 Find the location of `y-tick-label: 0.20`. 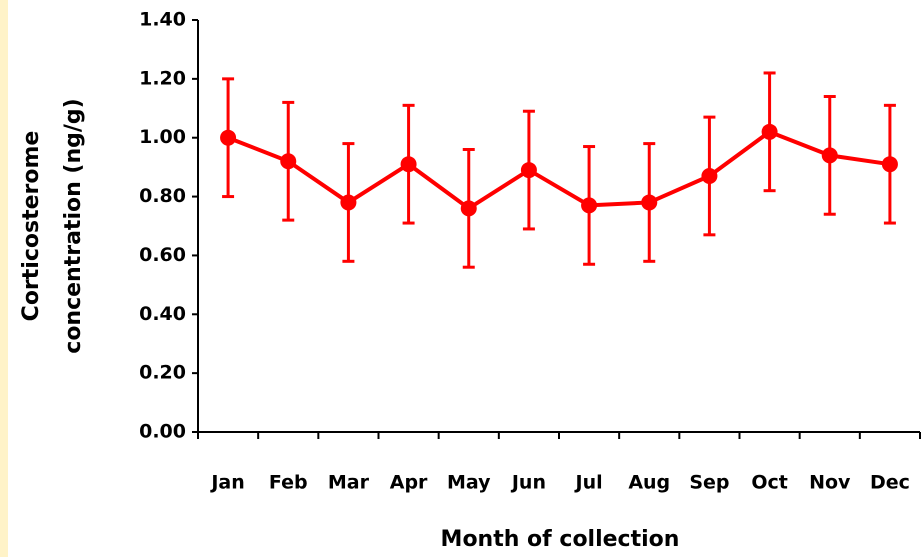

y-tick-label: 0.20 is located at coordinates (162, 373).